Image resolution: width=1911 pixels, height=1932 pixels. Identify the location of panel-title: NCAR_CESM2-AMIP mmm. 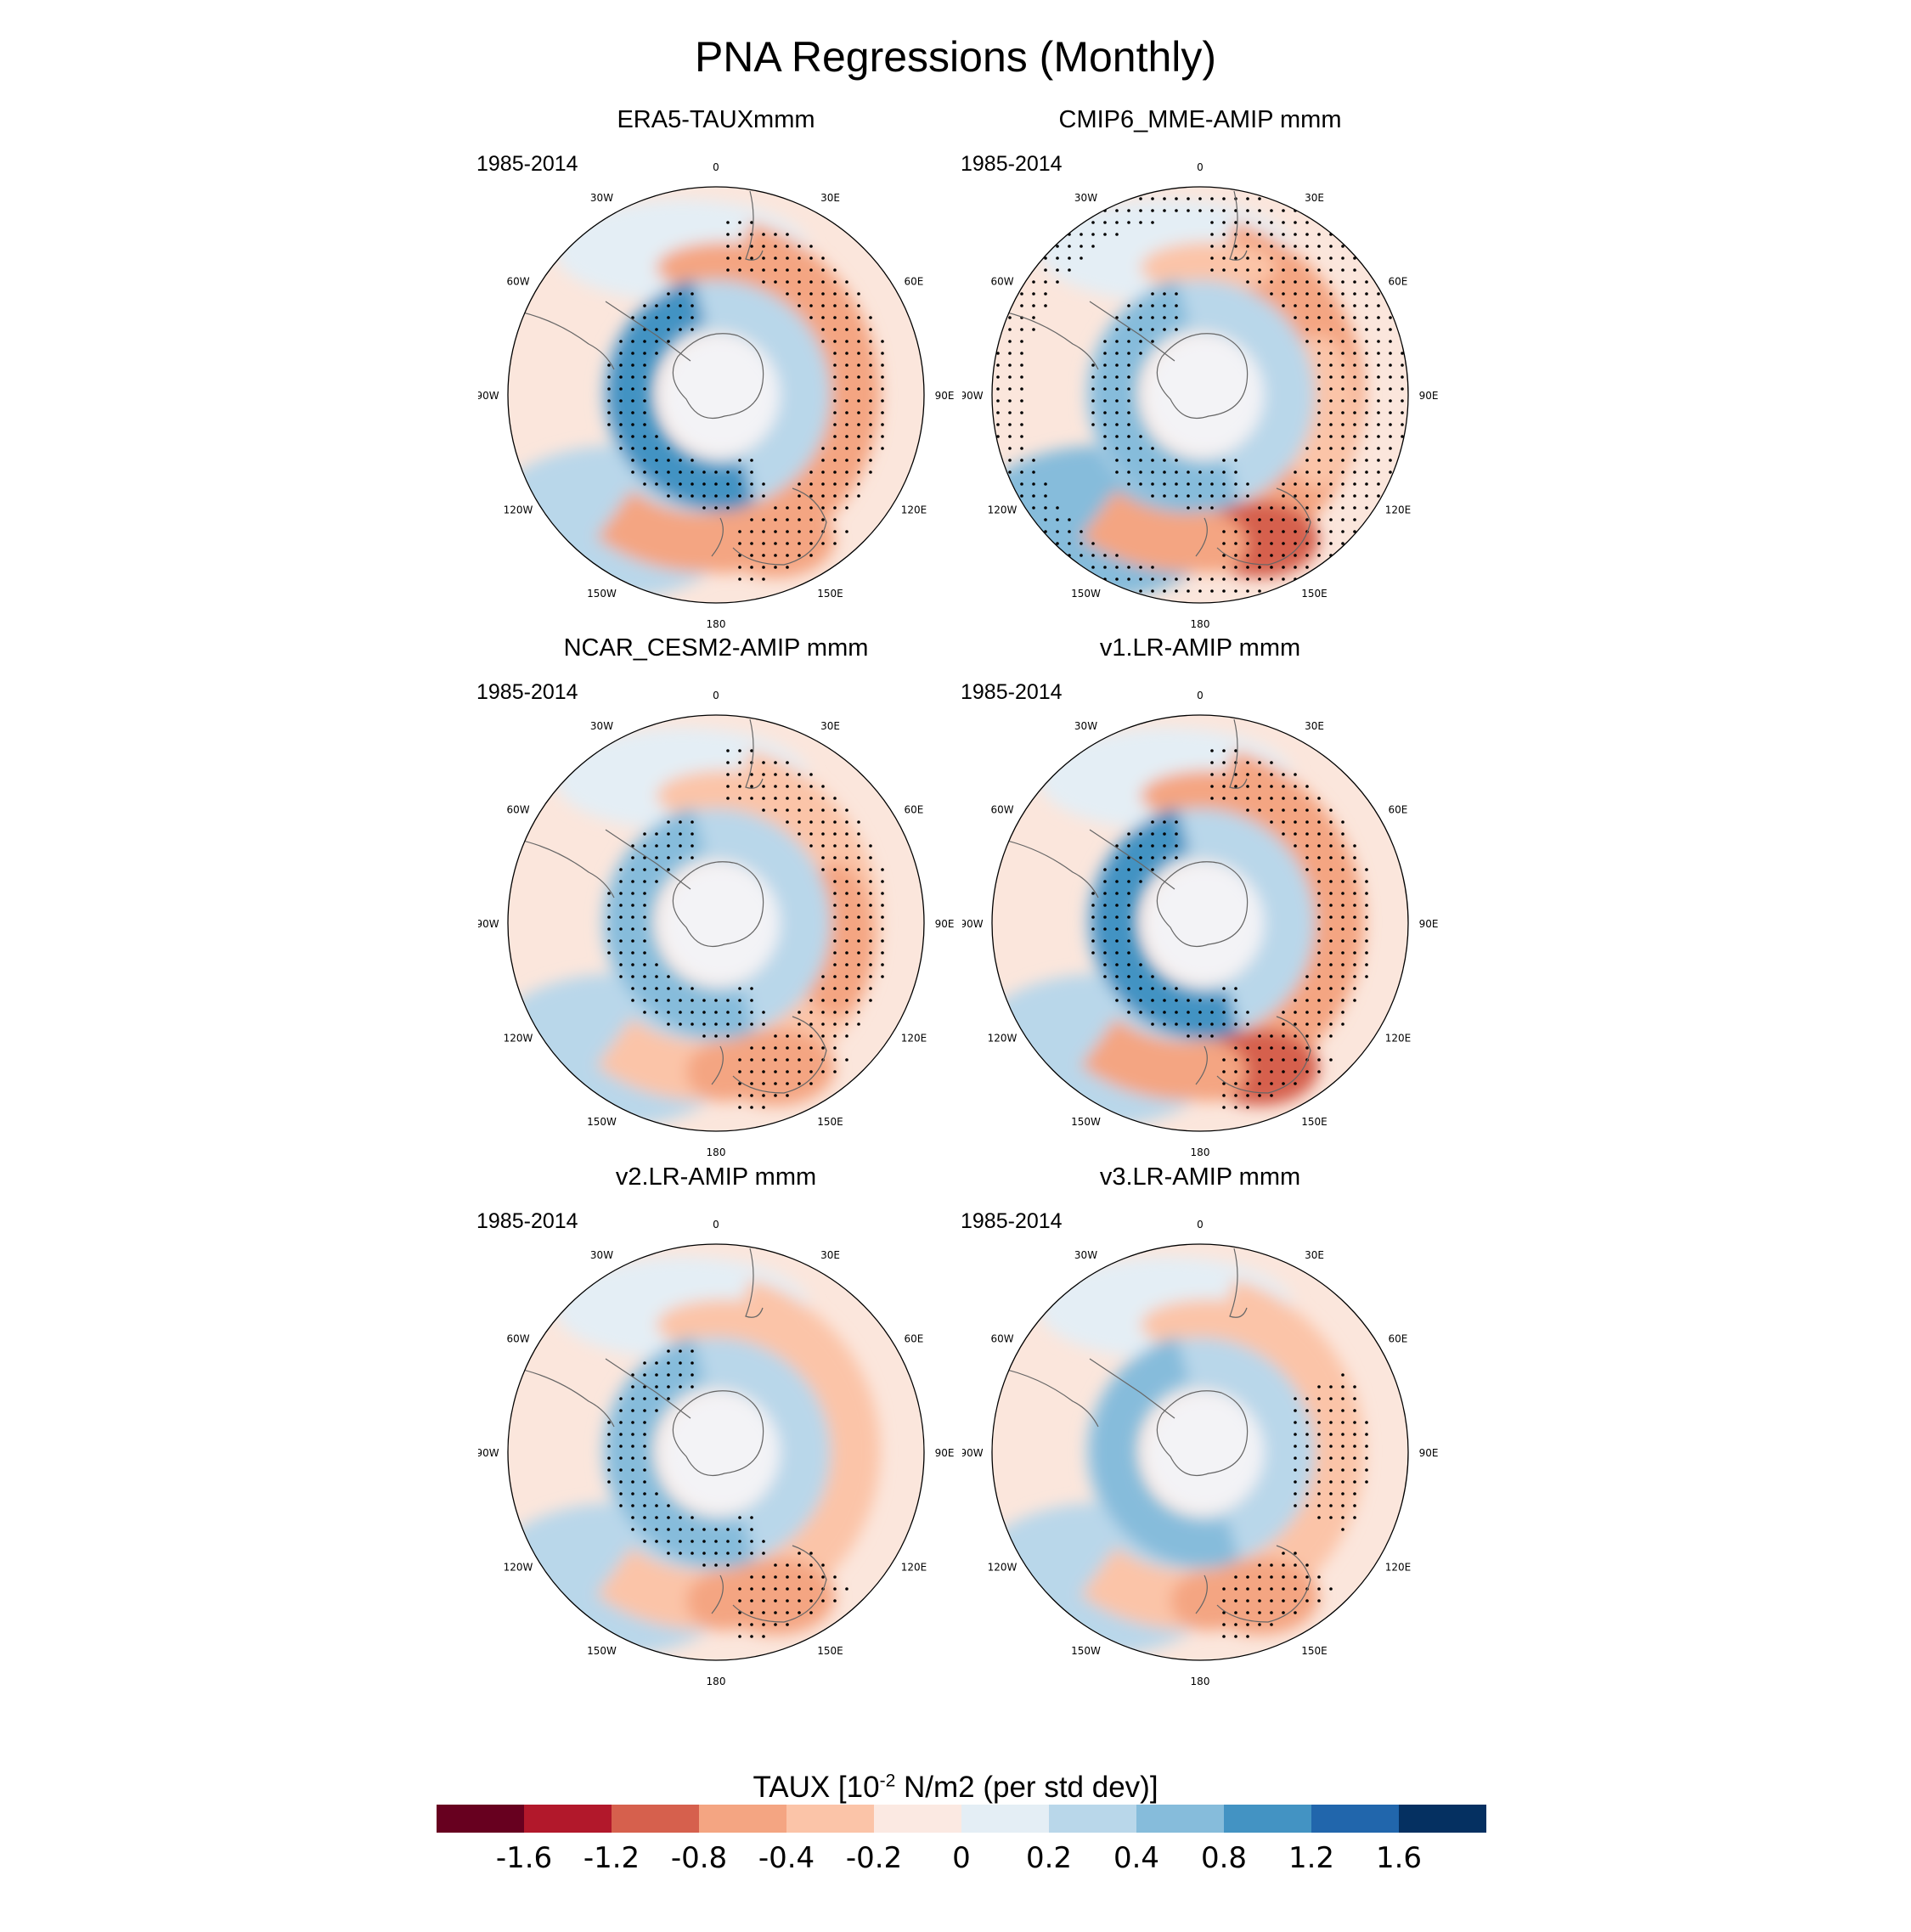
(716, 648).